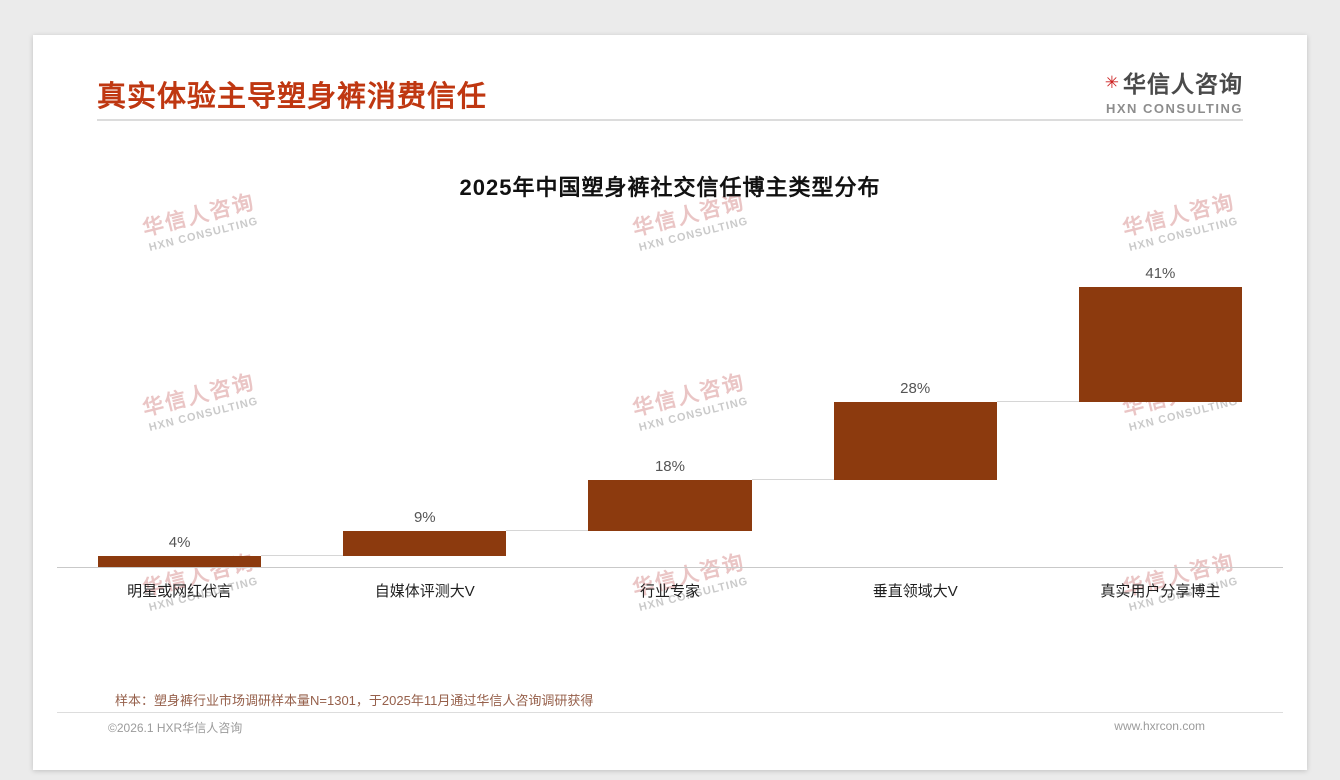 The height and width of the screenshot is (780, 1340). What do you see at coordinates (670, 712) in the screenshot?
I see `footer-divider` at bounding box center [670, 712].